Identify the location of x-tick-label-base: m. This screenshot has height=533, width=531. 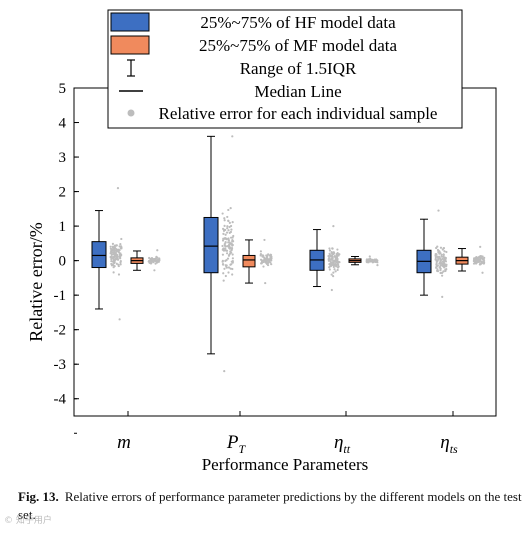
(124, 442).